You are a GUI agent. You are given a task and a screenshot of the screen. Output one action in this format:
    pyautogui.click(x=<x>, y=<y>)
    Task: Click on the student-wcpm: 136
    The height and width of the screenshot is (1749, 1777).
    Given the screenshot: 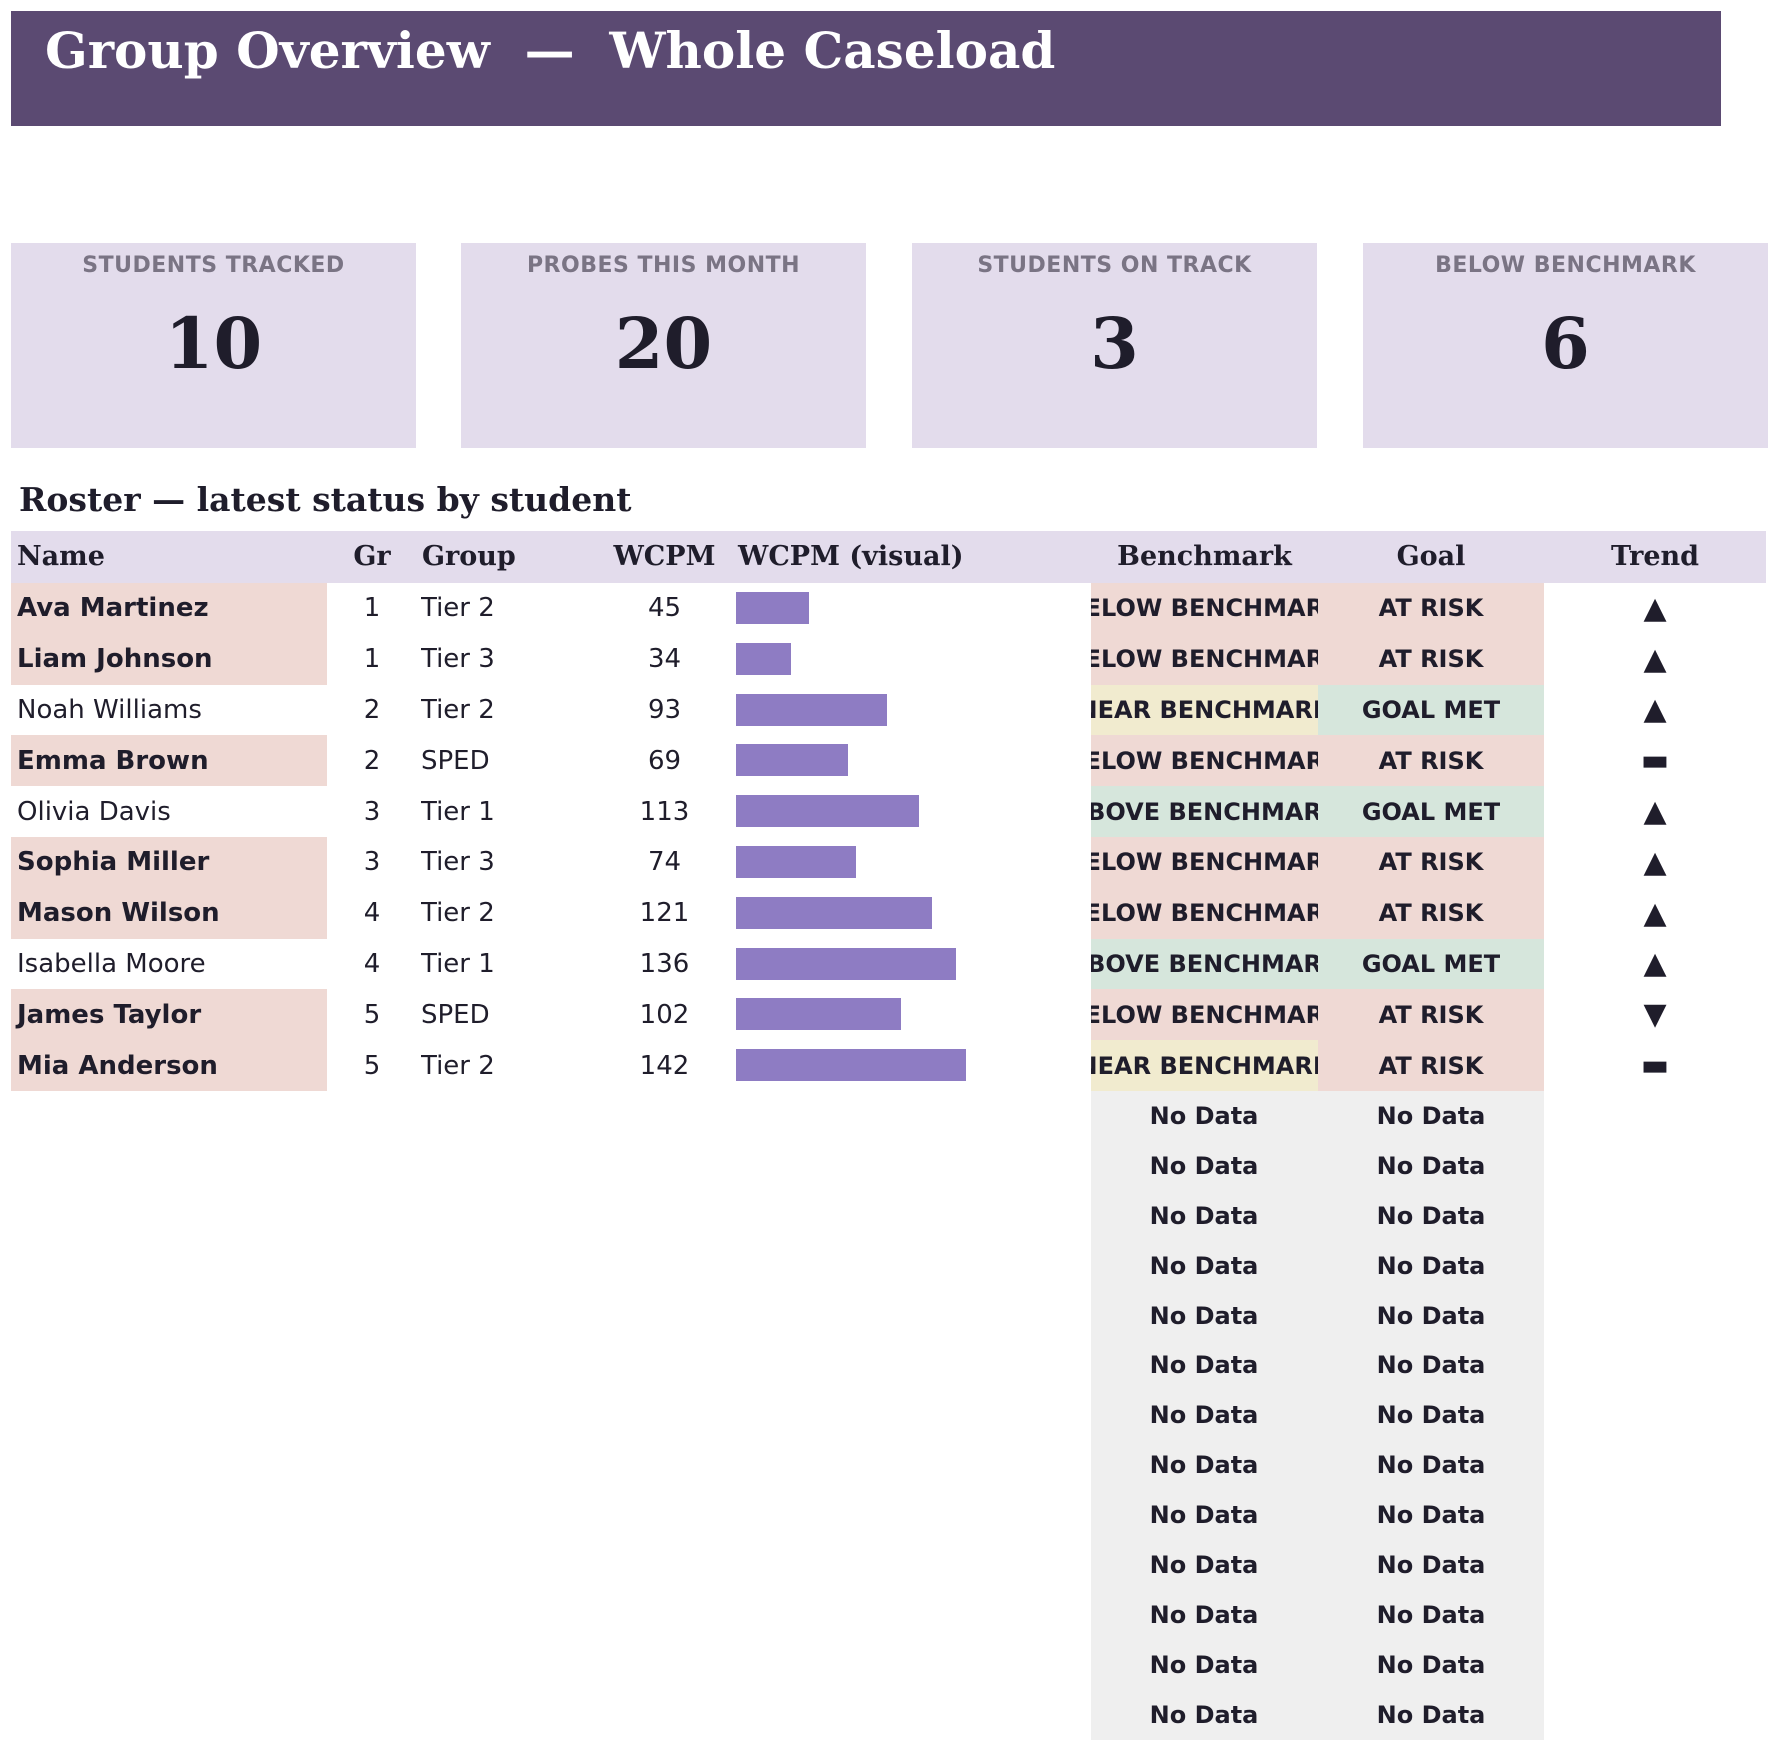 What is the action you would take?
    pyautogui.click(x=664, y=963)
    